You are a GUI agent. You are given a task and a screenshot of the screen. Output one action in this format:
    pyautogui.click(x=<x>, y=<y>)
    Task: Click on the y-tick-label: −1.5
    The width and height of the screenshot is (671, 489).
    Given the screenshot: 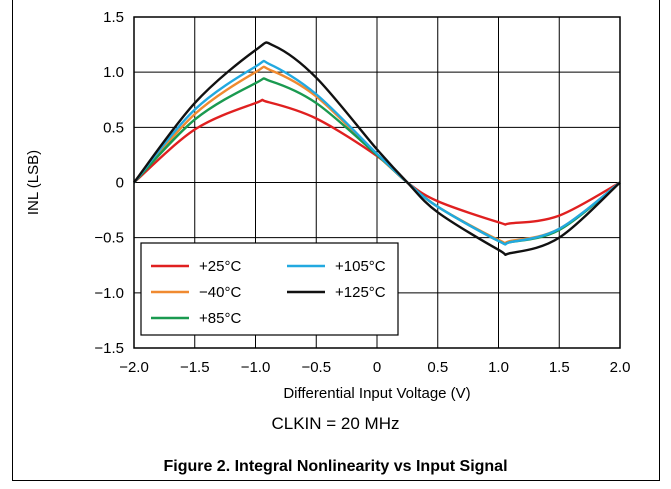 What is the action you would take?
    pyautogui.click(x=109, y=348)
    